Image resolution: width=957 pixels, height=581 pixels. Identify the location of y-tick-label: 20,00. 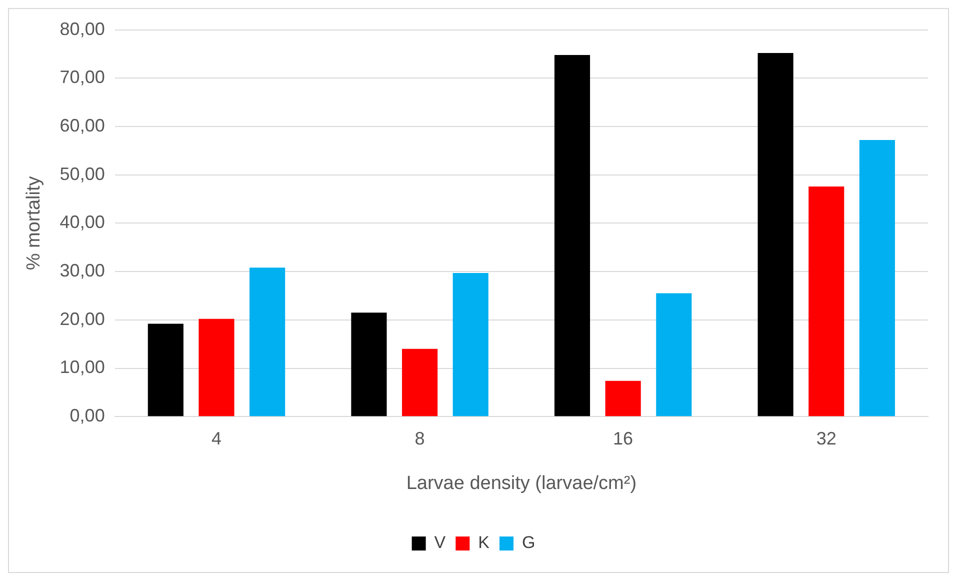
(82, 318).